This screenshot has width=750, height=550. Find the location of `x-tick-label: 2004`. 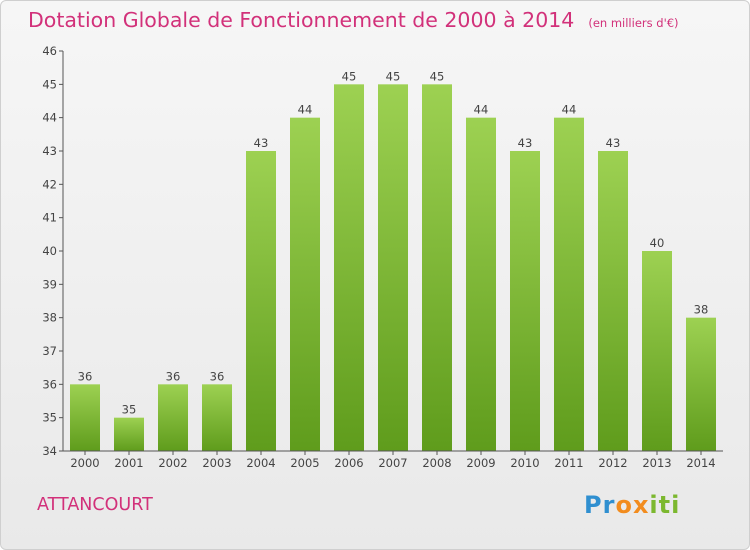

x-tick-label: 2004 is located at coordinates (260, 463).